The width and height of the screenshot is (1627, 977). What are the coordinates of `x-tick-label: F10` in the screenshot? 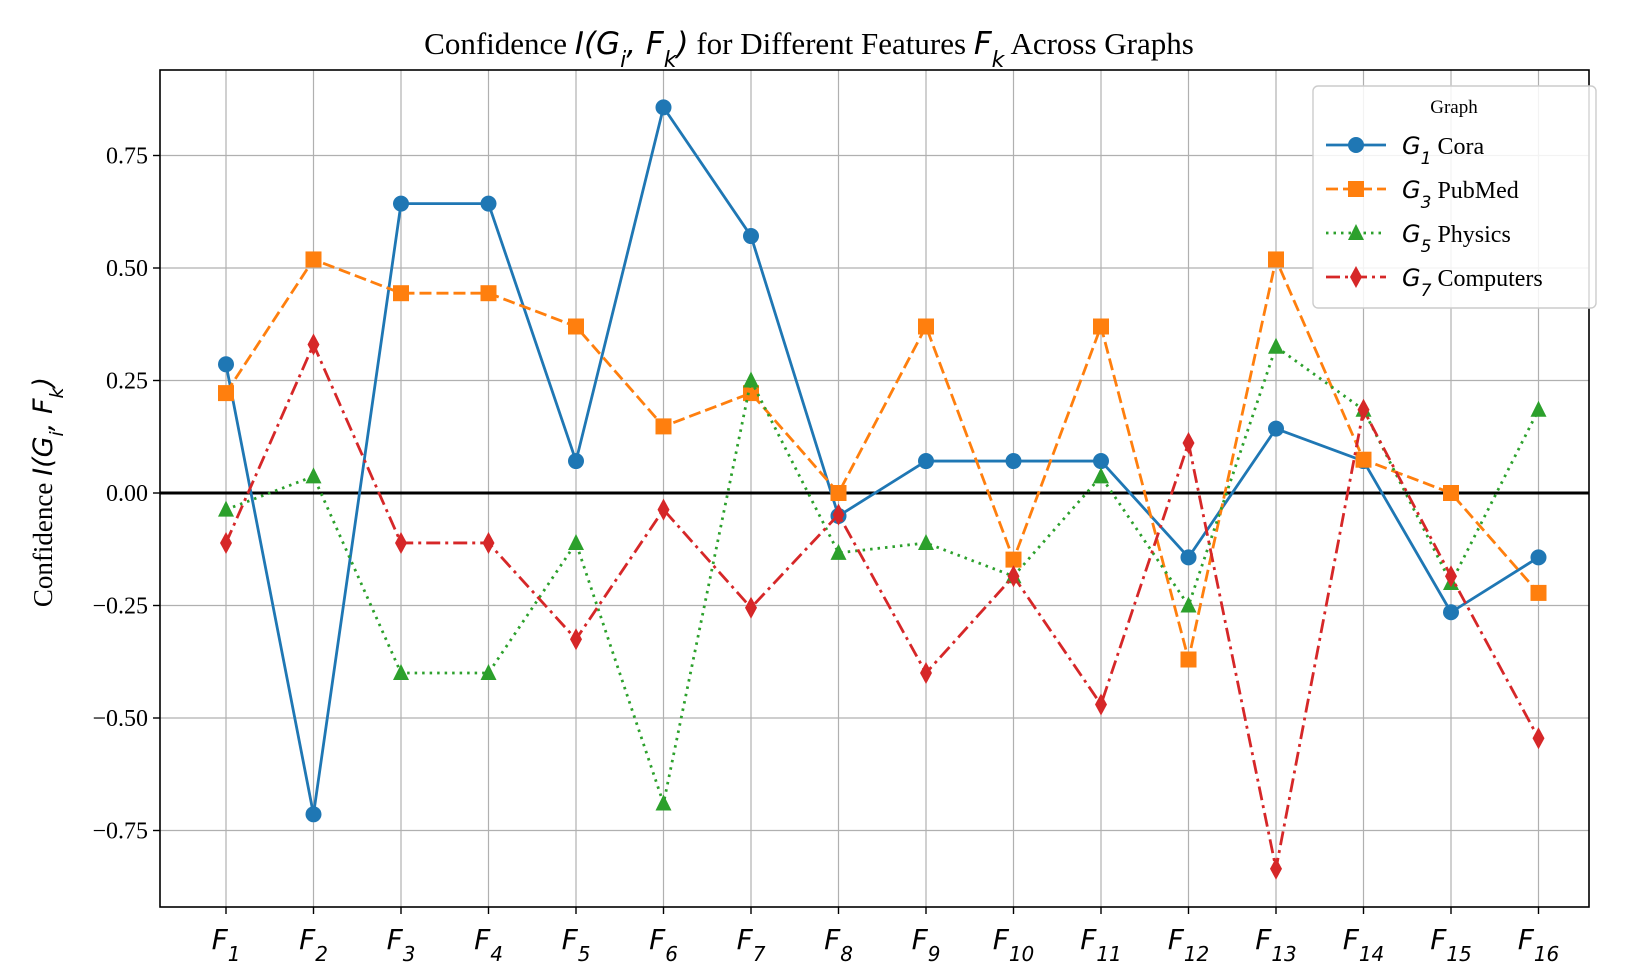 It's located at (1014, 944).